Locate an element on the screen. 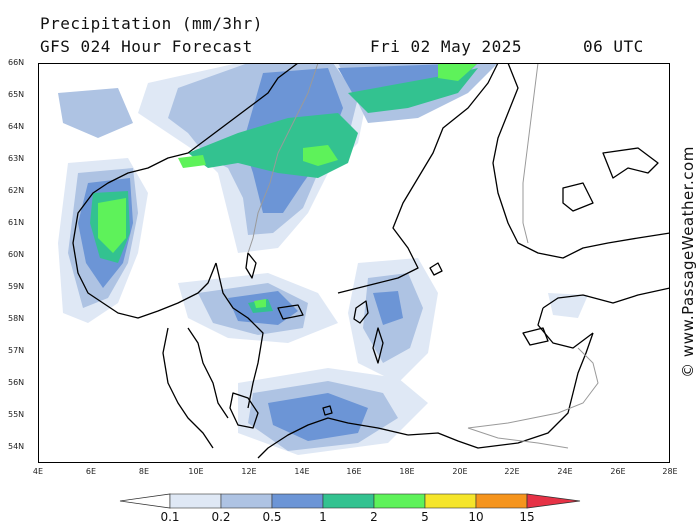 The width and height of the screenshot is (700, 525). lon-label: 22E is located at coordinates (512, 471).